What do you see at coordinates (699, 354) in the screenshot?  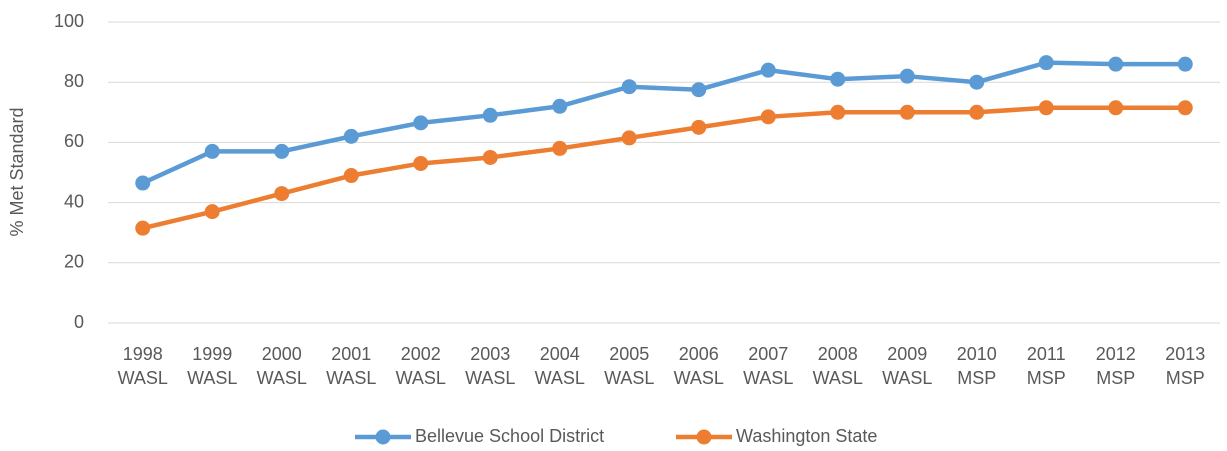 I see `x-tick-label: 2006` at bounding box center [699, 354].